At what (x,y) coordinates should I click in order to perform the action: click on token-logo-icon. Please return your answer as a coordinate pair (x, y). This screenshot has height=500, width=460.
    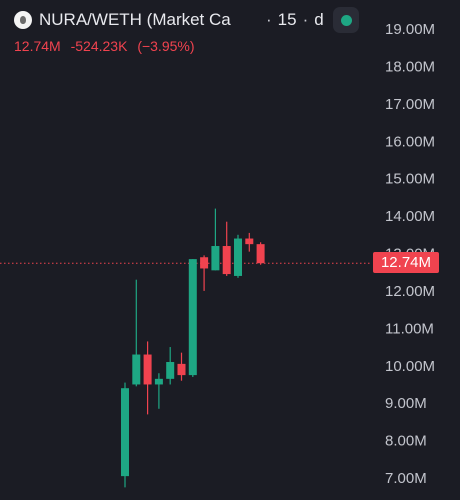
    Looking at the image, I should click on (23, 20).